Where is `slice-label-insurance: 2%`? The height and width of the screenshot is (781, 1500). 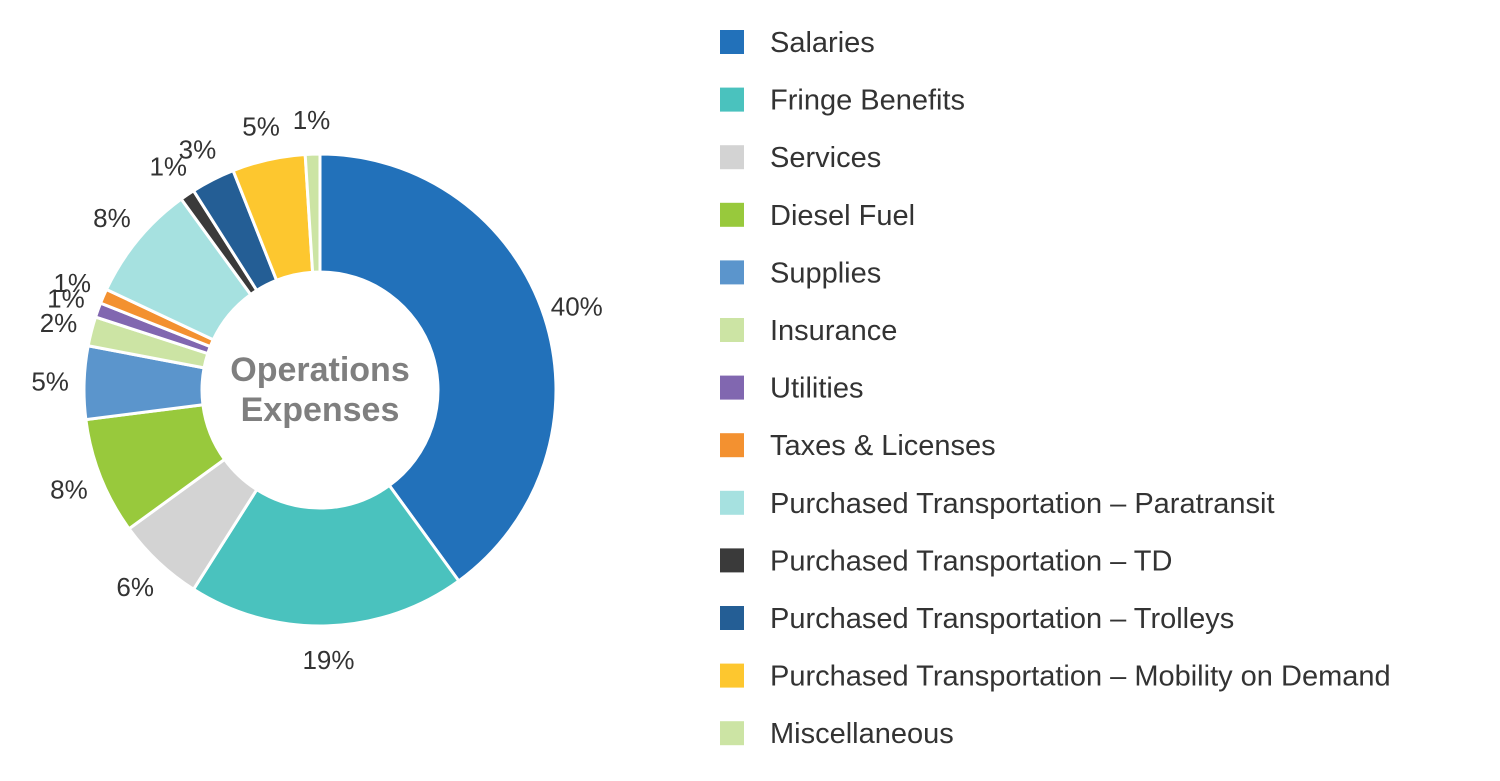 slice-label-insurance: 2% is located at coordinates (59, 323).